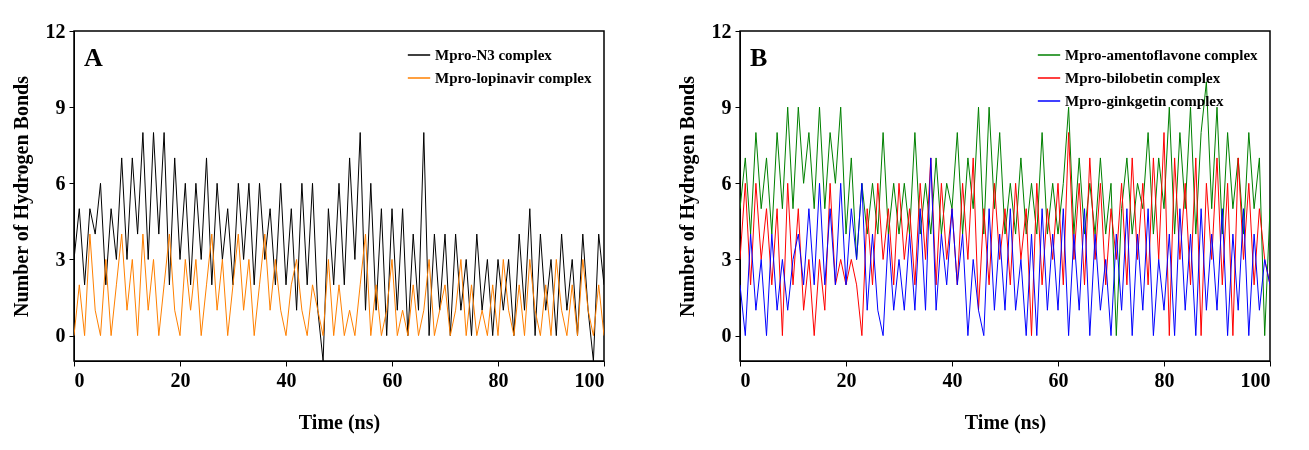 The image size is (1309, 450). Describe the element at coordinates (514, 78) in the screenshot. I see `legend-label: Mpro-lopinavir complex` at that location.